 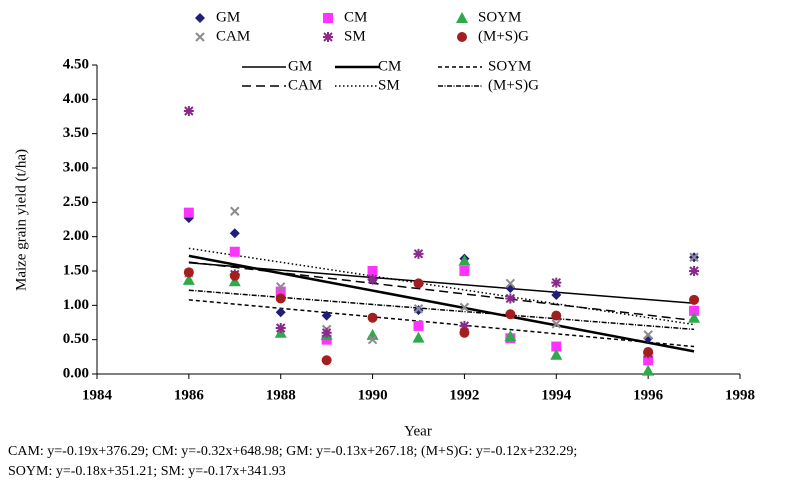 I want to click on x-tick-label: 1994, so click(x=556, y=395).